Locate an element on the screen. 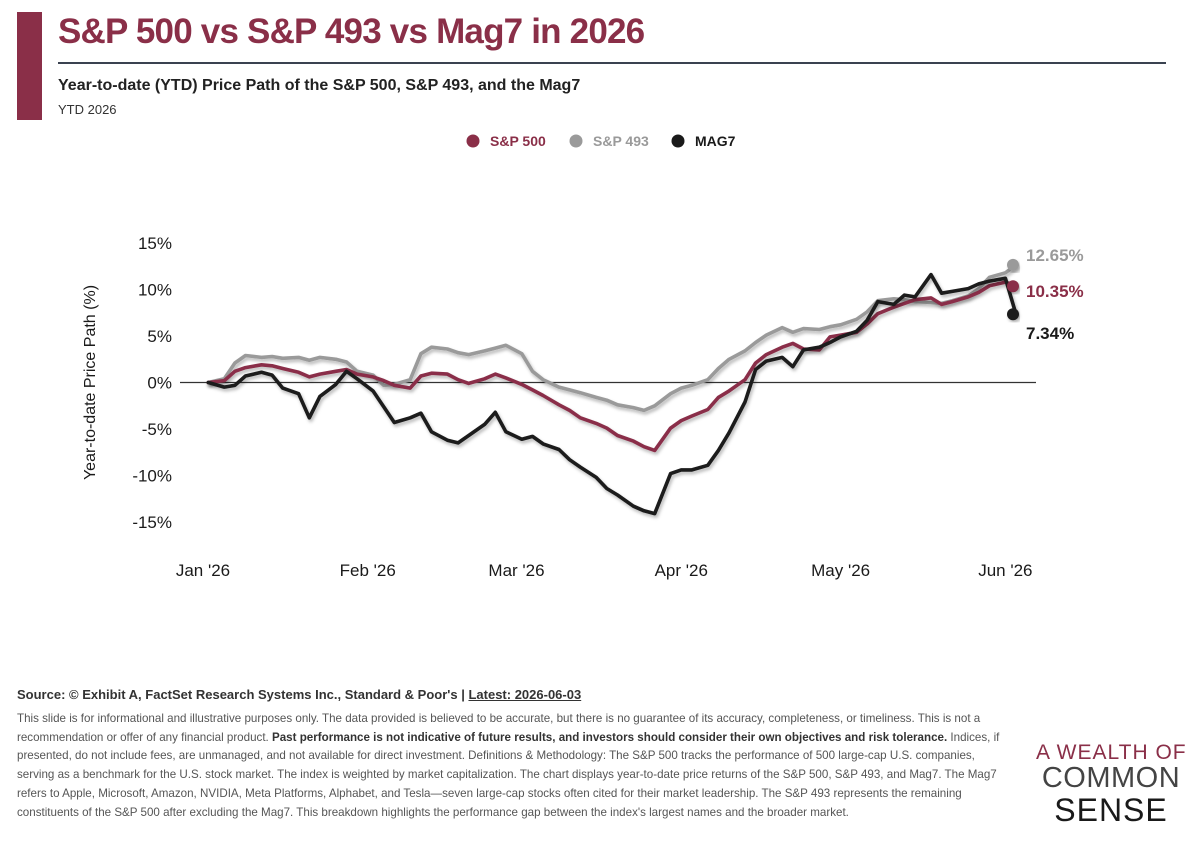 This screenshot has width=1200, height=849. end-value-label: 7.34% is located at coordinates (1050, 333).